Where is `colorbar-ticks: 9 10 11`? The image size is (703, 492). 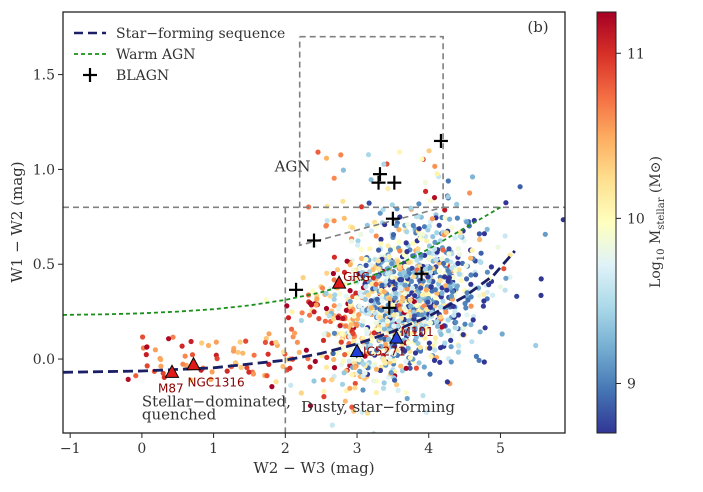 colorbar-ticks: 9 10 11 is located at coordinates (630, 219).